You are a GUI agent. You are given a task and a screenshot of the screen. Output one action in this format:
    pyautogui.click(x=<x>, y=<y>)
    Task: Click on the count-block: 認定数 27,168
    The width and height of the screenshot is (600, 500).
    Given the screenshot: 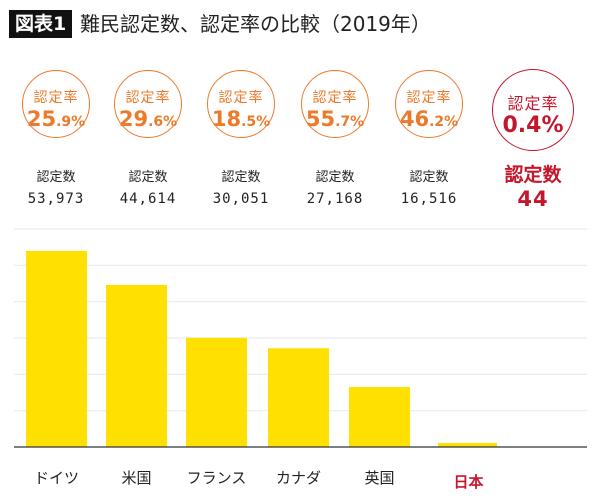 What is the action you would take?
    pyautogui.click(x=335, y=186)
    